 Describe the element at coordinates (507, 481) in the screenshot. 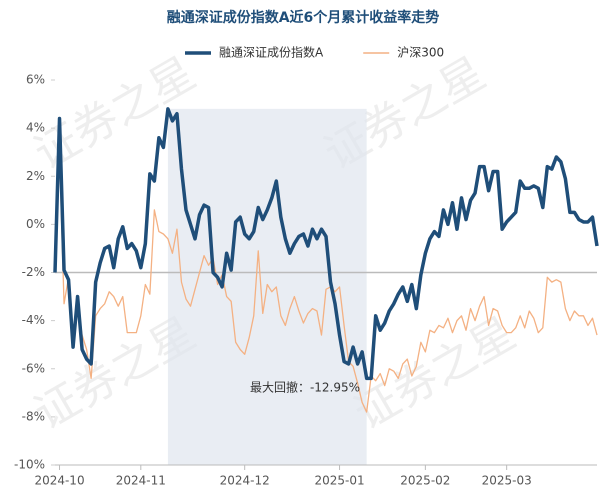

I see `x-tick-label: 2025-03` at that location.